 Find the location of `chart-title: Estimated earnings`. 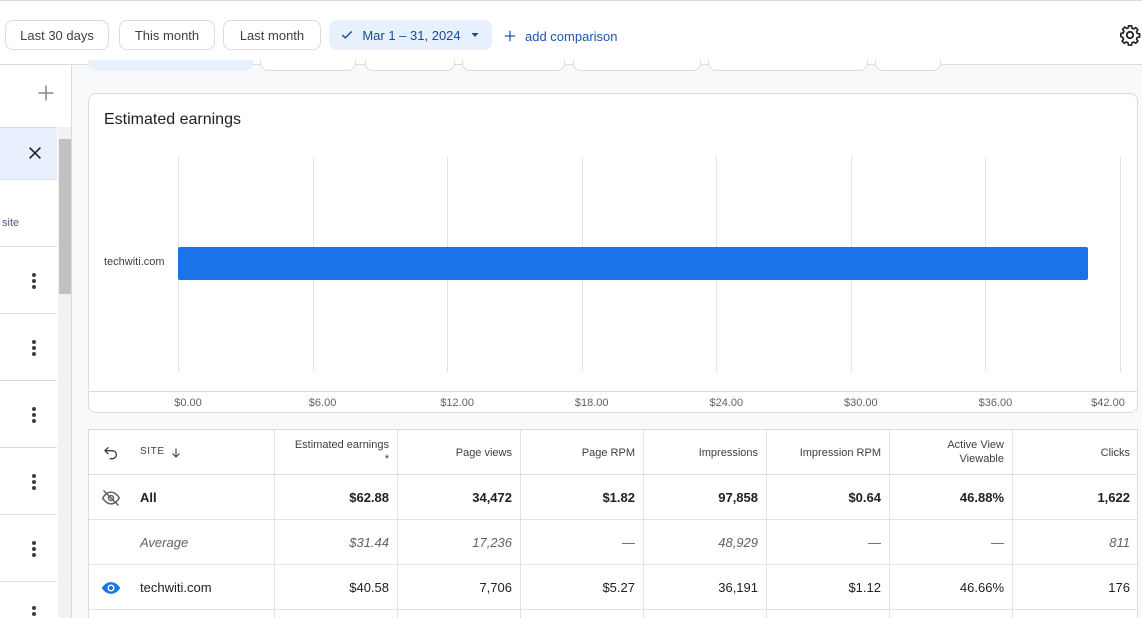

chart-title: Estimated earnings is located at coordinates (172, 119).